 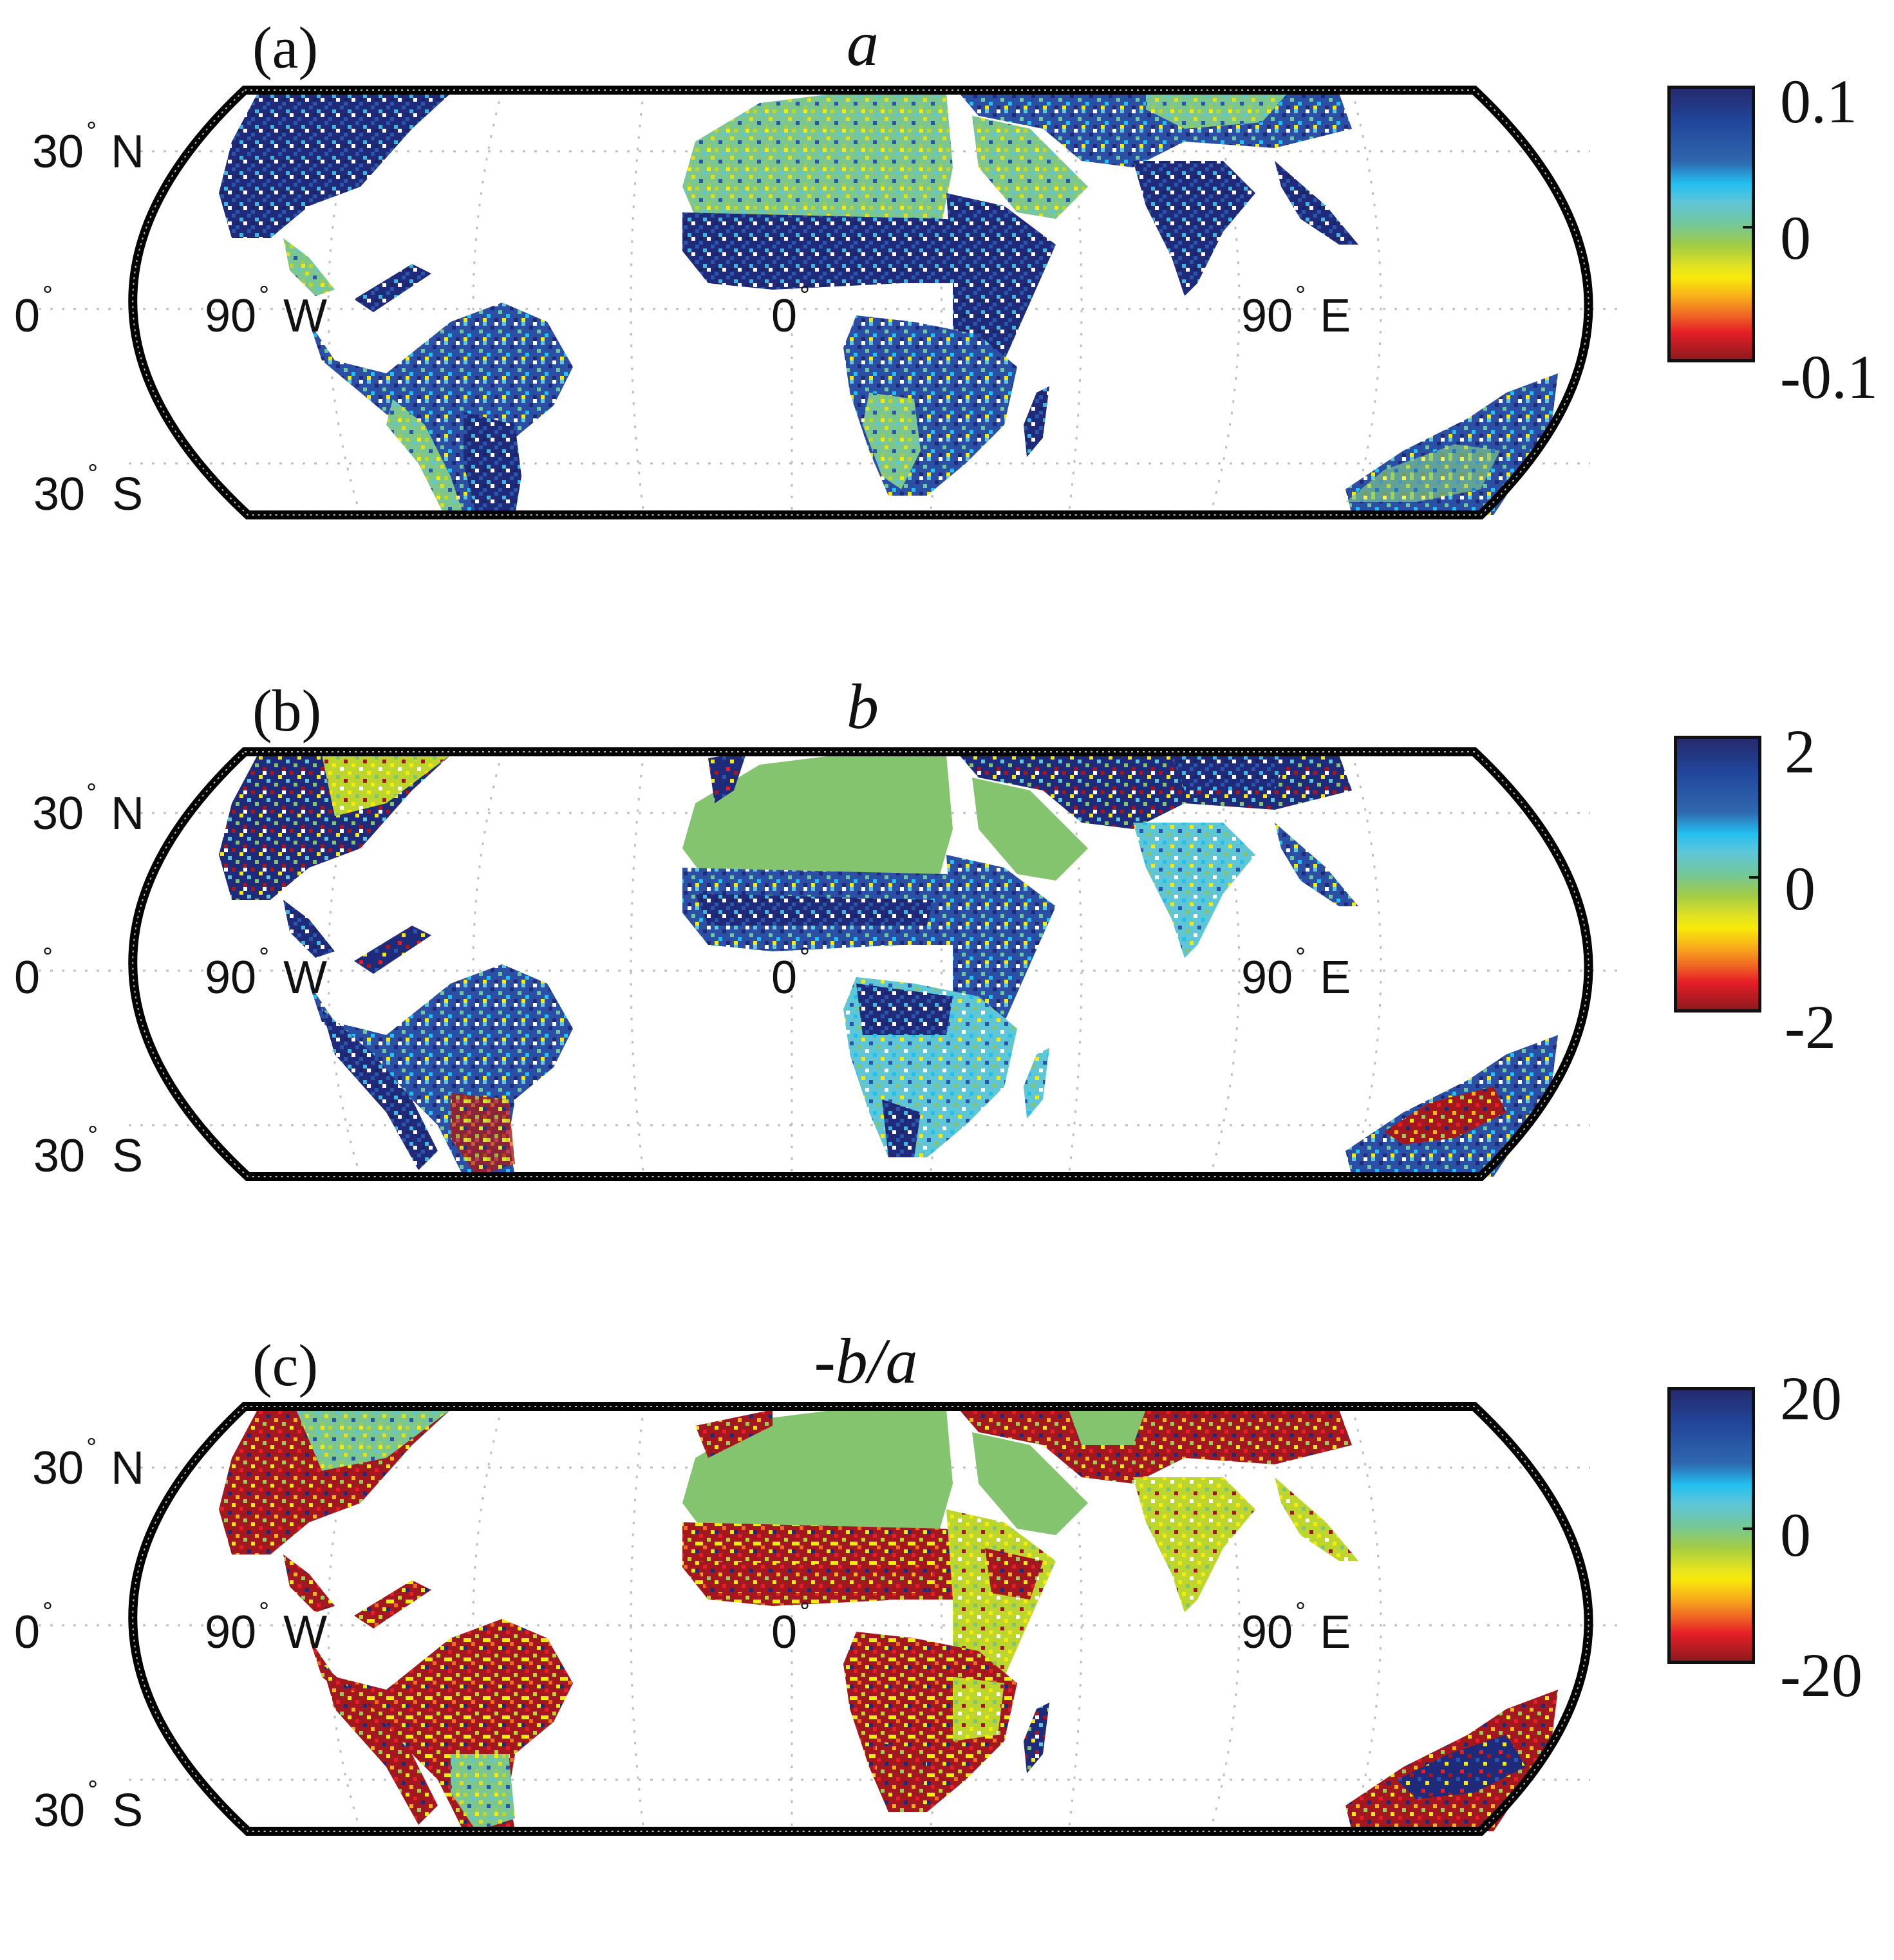 I want to click on panel-title: b, so click(x=863, y=706).